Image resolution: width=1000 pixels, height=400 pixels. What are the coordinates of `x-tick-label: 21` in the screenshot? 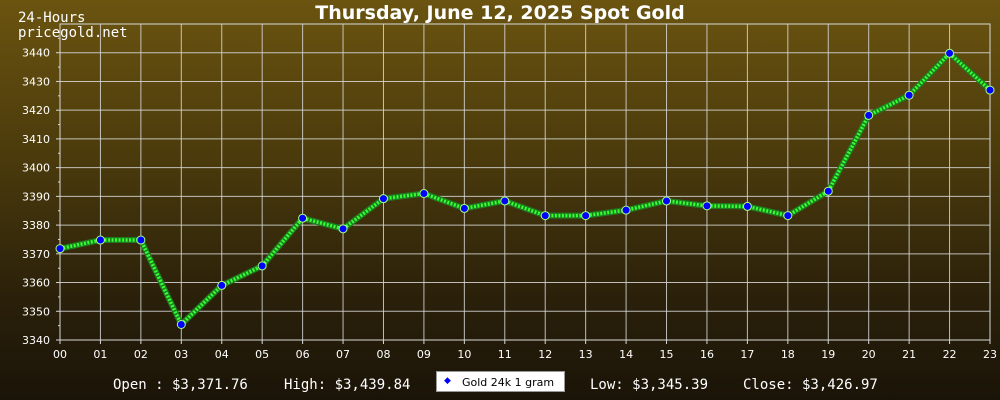 It's located at (909, 354).